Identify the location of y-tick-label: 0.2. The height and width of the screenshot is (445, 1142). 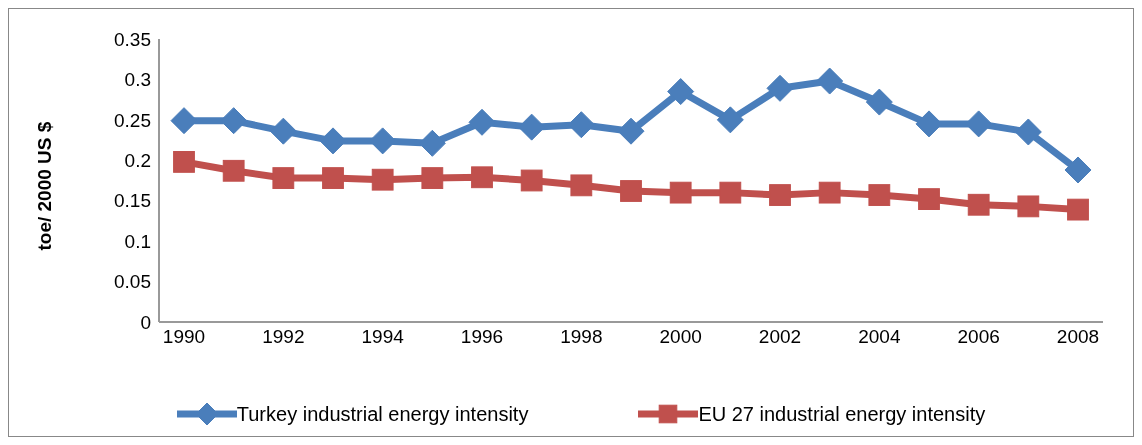
(137, 161).